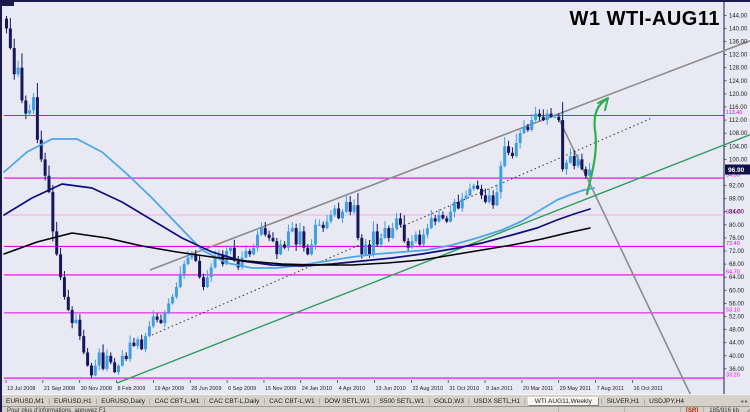 The height and width of the screenshot is (412, 750). I want to click on status-help-text: Pour plus d'informations, appuyez F1, so click(56, 410).